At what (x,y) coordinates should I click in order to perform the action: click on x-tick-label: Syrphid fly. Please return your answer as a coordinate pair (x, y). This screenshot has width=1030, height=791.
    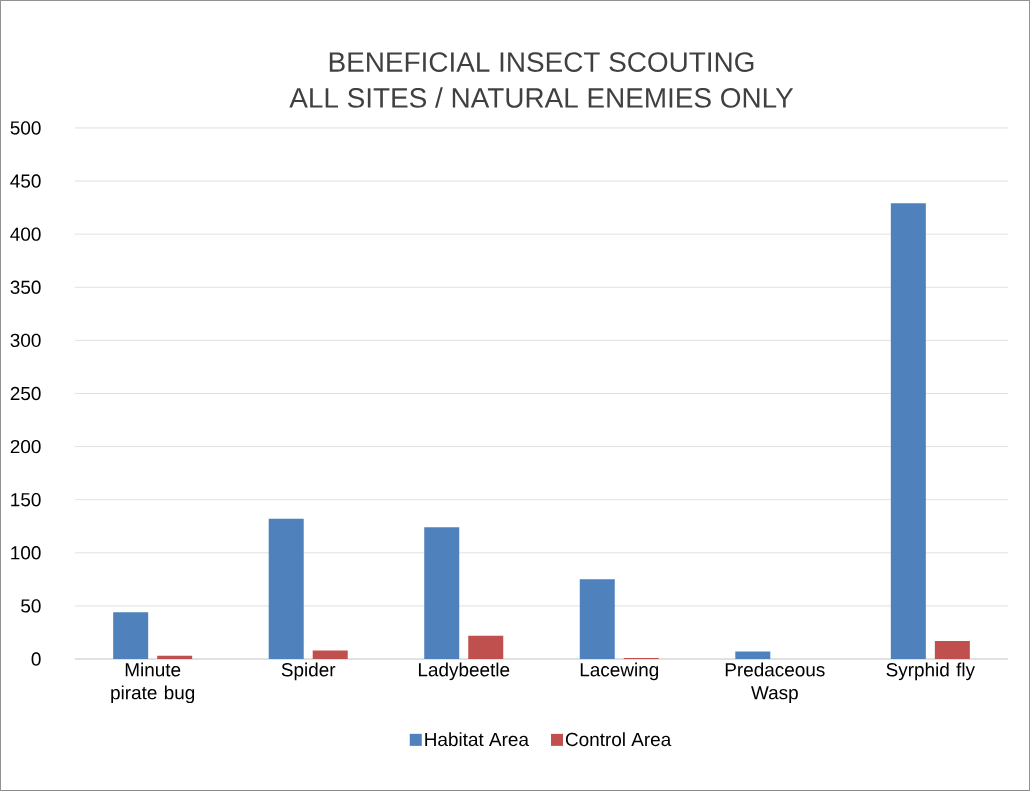
    Looking at the image, I should click on (930, 671).